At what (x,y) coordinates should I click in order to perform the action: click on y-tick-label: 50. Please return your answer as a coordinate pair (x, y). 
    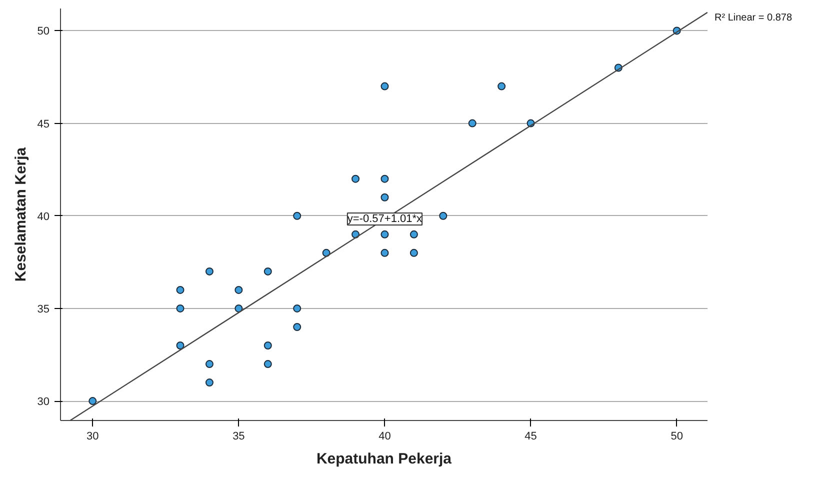
    Looking at the image, I should click on (43, 32).